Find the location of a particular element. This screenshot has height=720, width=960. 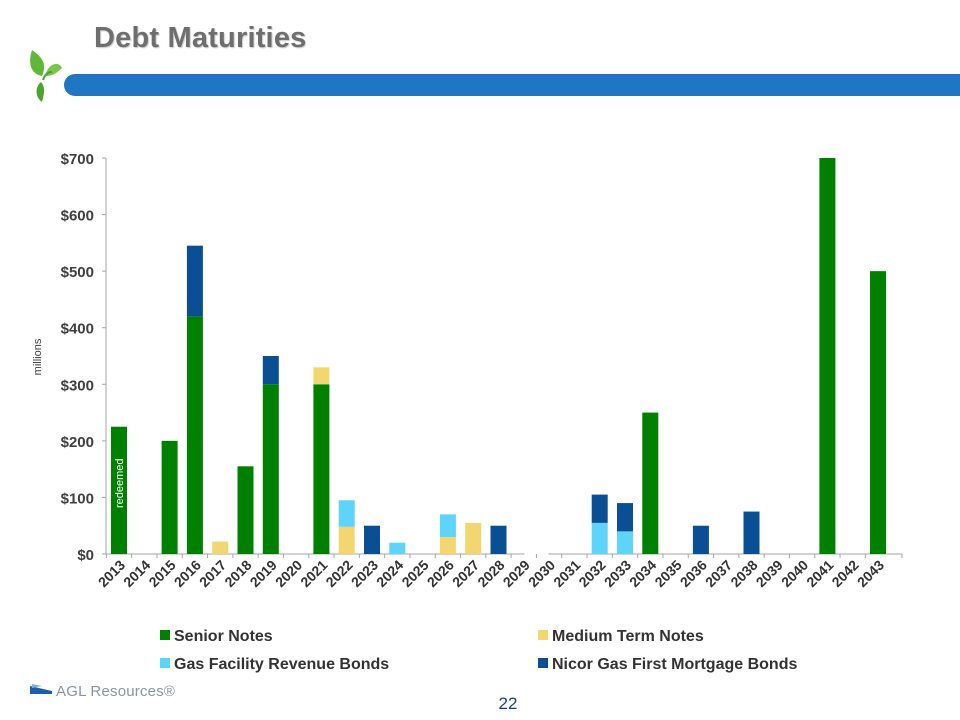

x-tick-label-2039: 2039 is located at coordinates (769, 573).